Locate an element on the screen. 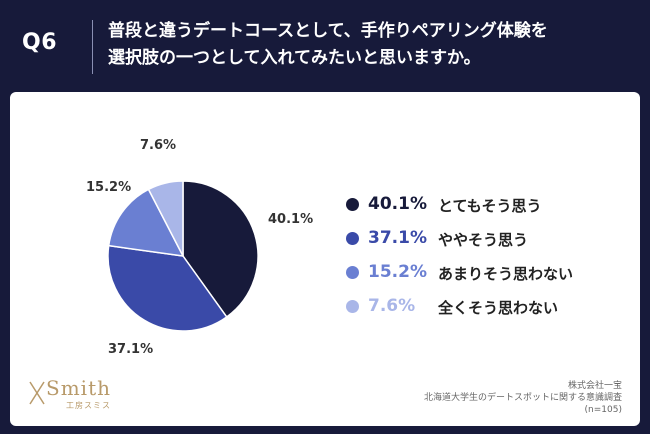 The width and height of the screenshot is (650, 434). slice-label-37-1: 37.1% is located at coordinates (131, 349).